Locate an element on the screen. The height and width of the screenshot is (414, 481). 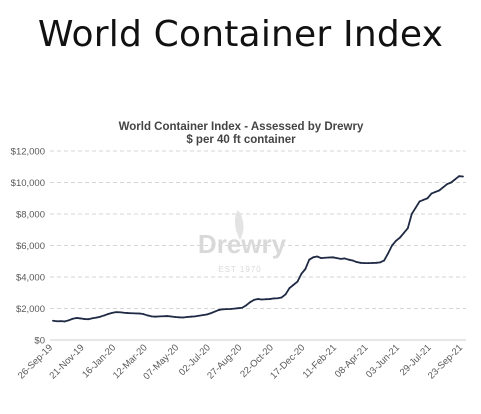
x-tick-label: 23-Sep-21 is located at coordinates (445, 361).